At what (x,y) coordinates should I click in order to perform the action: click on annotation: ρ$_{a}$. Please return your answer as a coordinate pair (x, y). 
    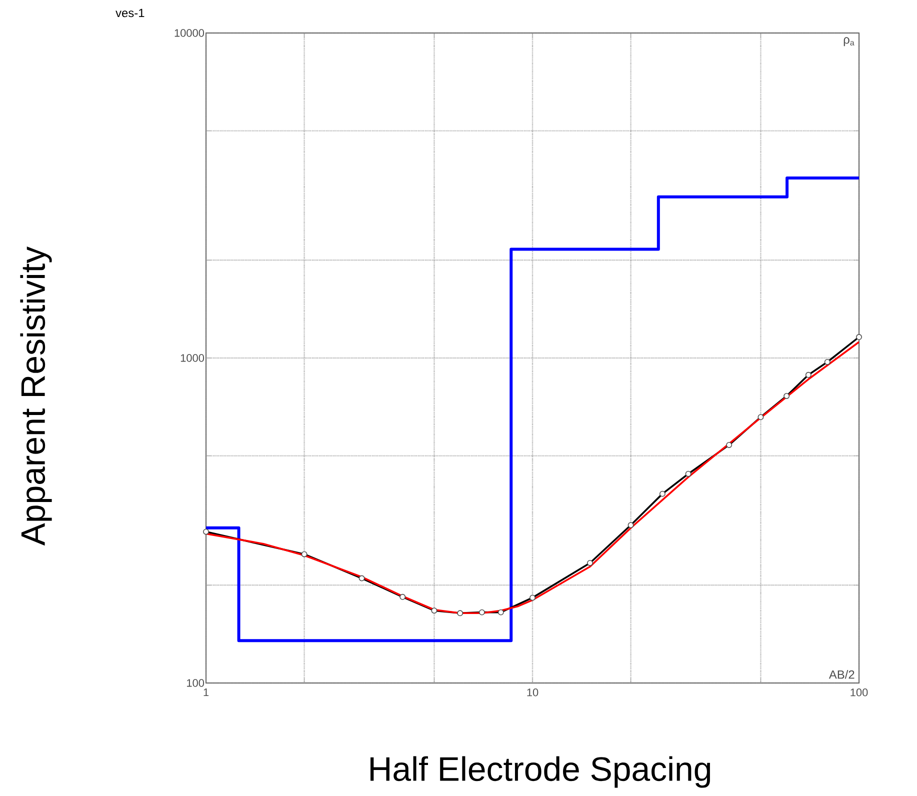
    Looking at the image, I should click on (849, 41).